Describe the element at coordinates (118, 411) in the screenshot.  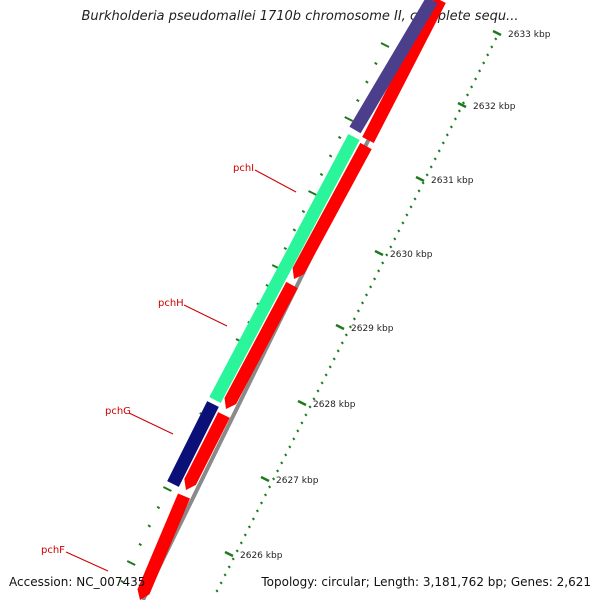
I see `gene-label: pchG` at that location.